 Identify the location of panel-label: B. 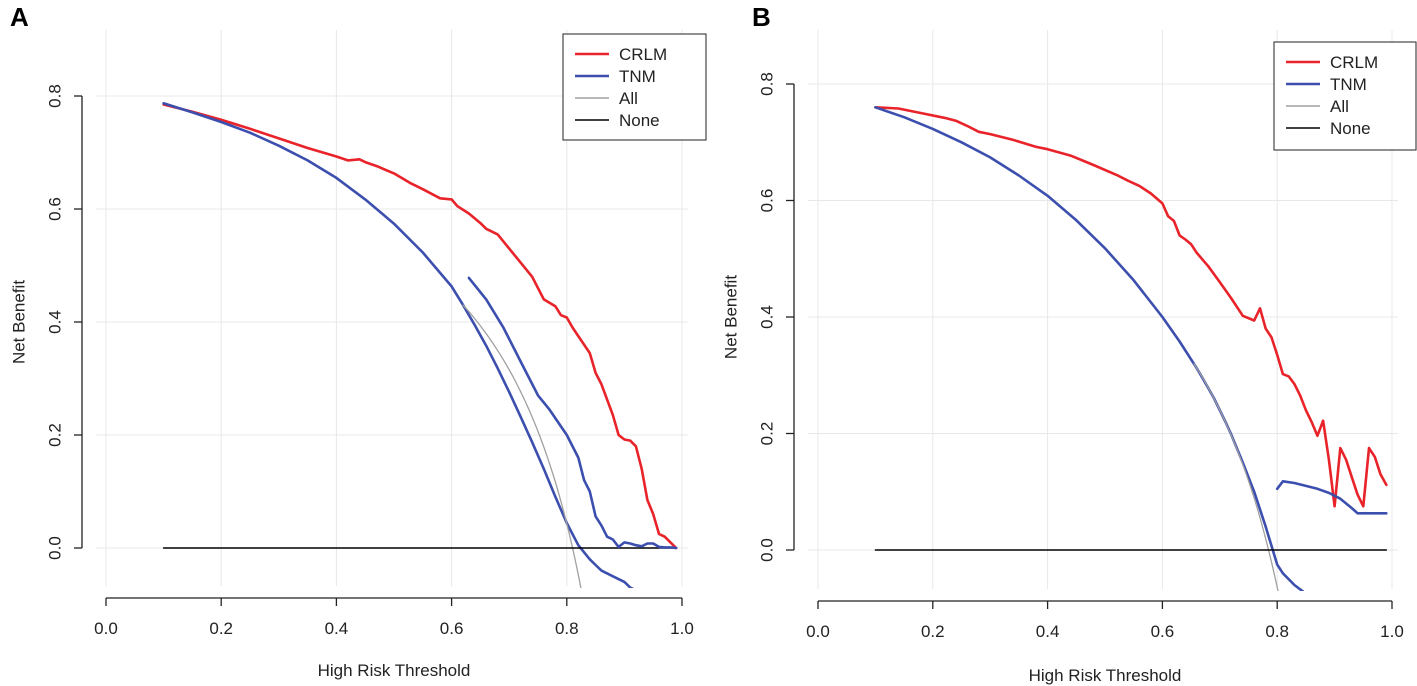
(761, 17).